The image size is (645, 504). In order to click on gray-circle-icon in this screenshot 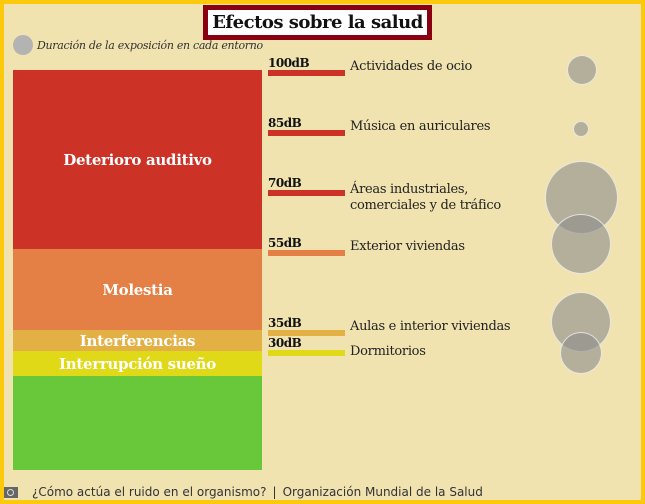, I will do `click(23, 45)`.